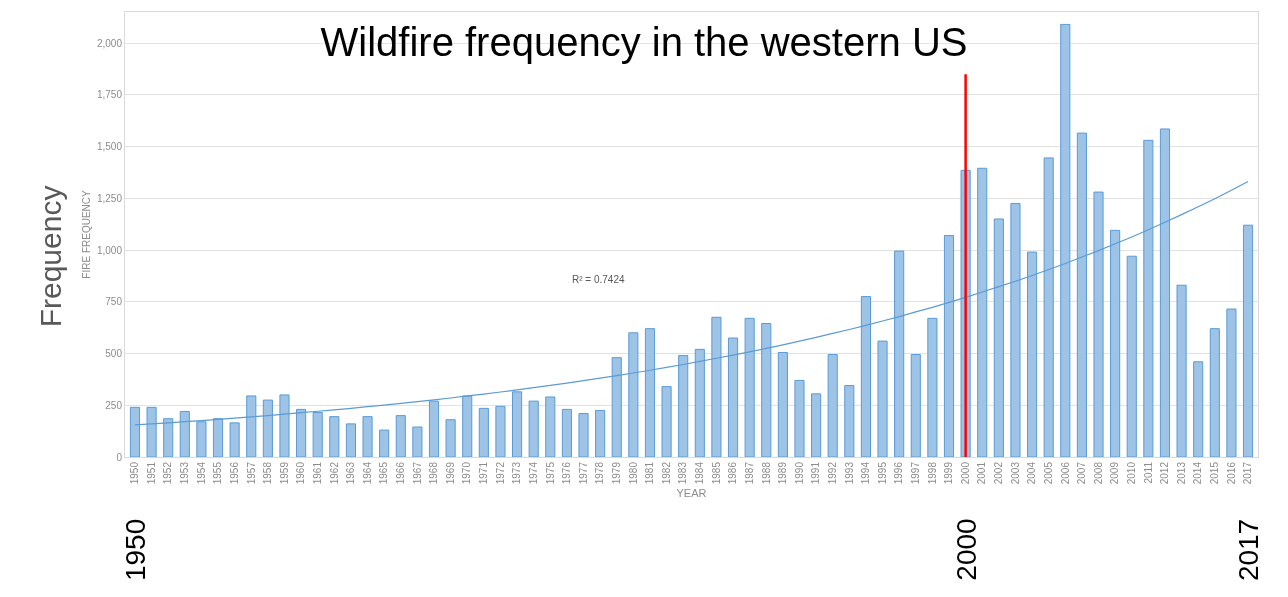 The width and height of the screenshot is (1288, 597). I want to click on y-axis-title: FIRE FREQUENCY, so click(86, 234).